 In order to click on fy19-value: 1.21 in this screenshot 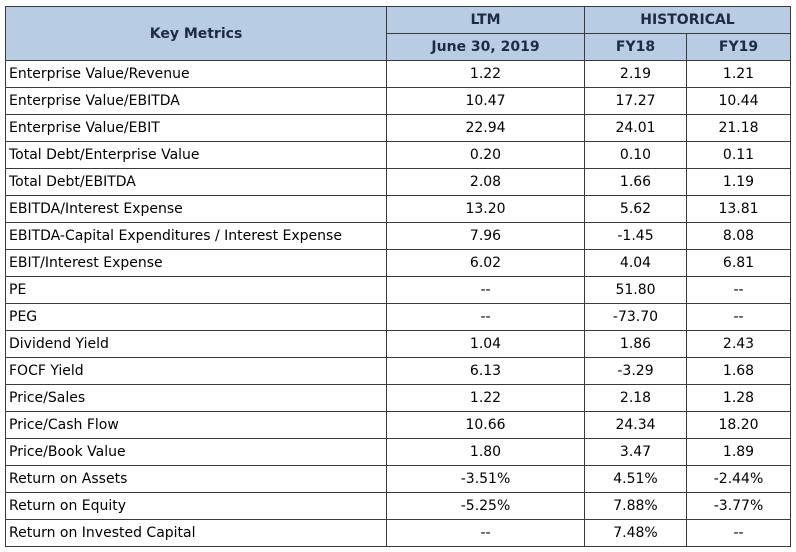, I will do `click(738, 74)`.